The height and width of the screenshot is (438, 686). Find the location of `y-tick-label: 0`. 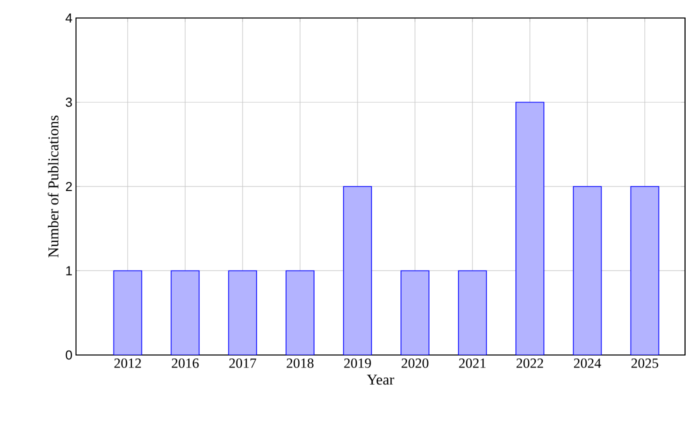

y-tick-label: 0 is located at coordinates (69, 355).